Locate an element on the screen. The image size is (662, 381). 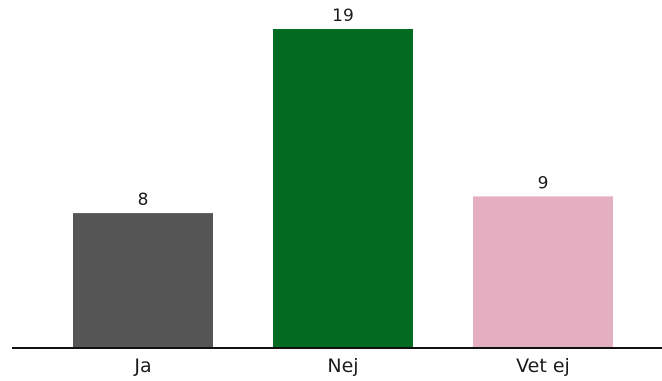
bar-value-label: 9 is located at coordinates (543, 183).